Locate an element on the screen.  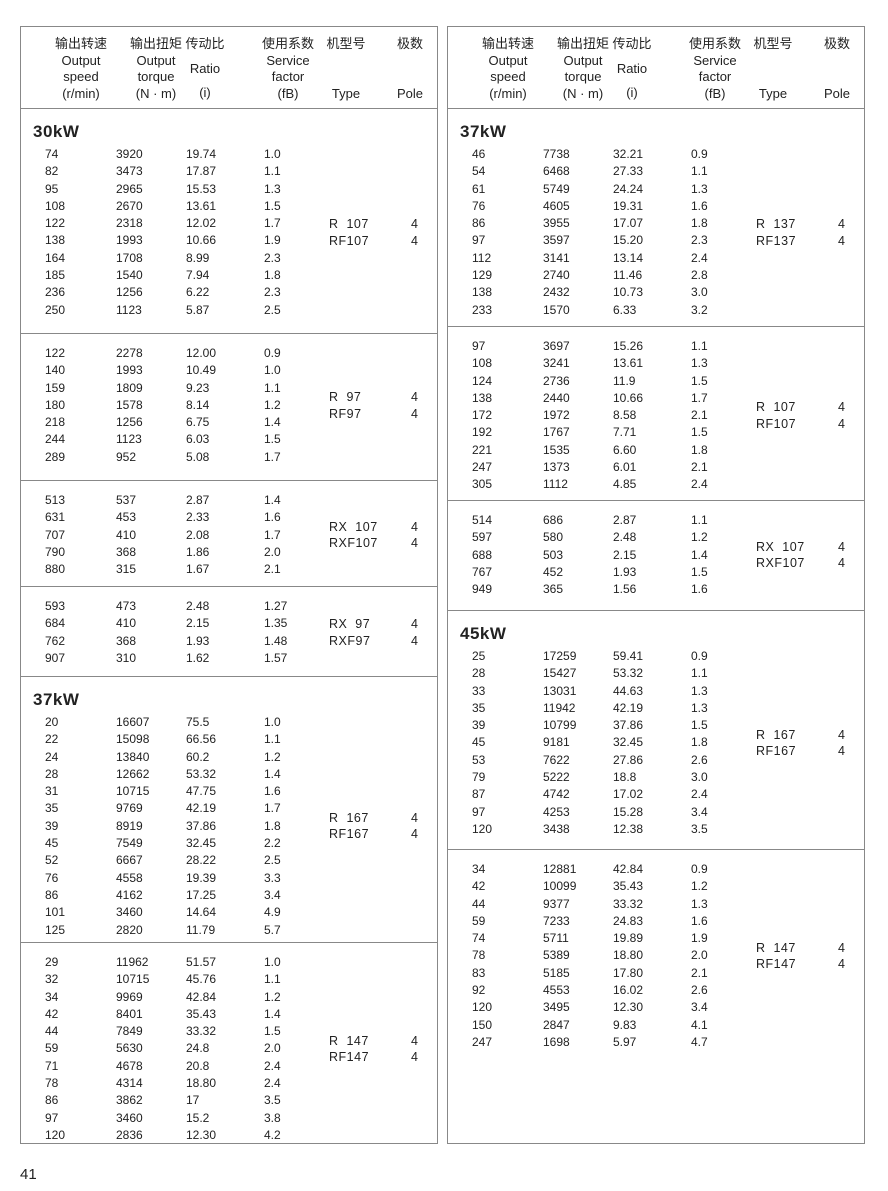
table-row: 74 5711 19.89 1.9 is located at coordinates (598, 938).